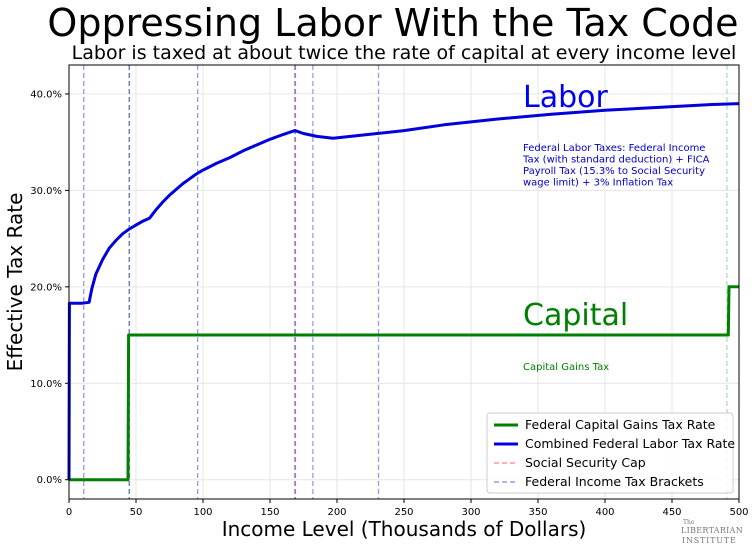  I want to click on annotation-capital-gains: Capital Gains Tax, so click(566, 367).